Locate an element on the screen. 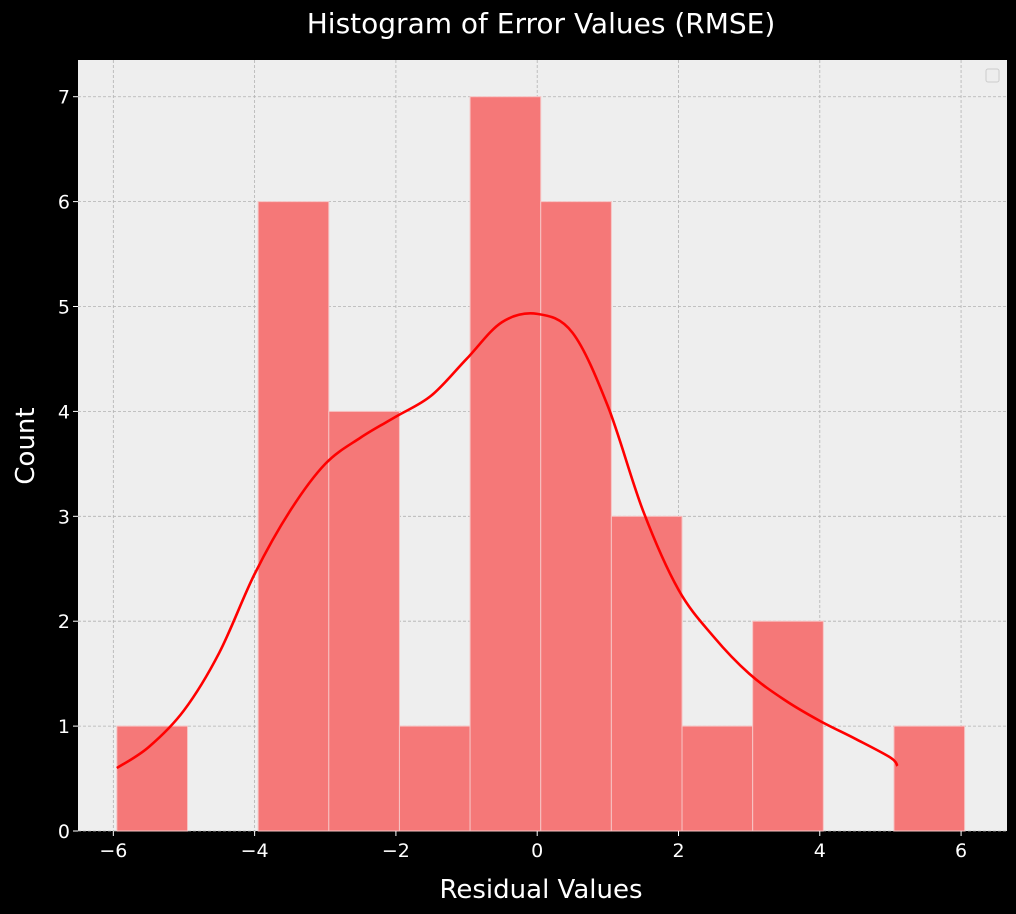  x-axis-label: Residual Values is located at coordinates (540, 890).